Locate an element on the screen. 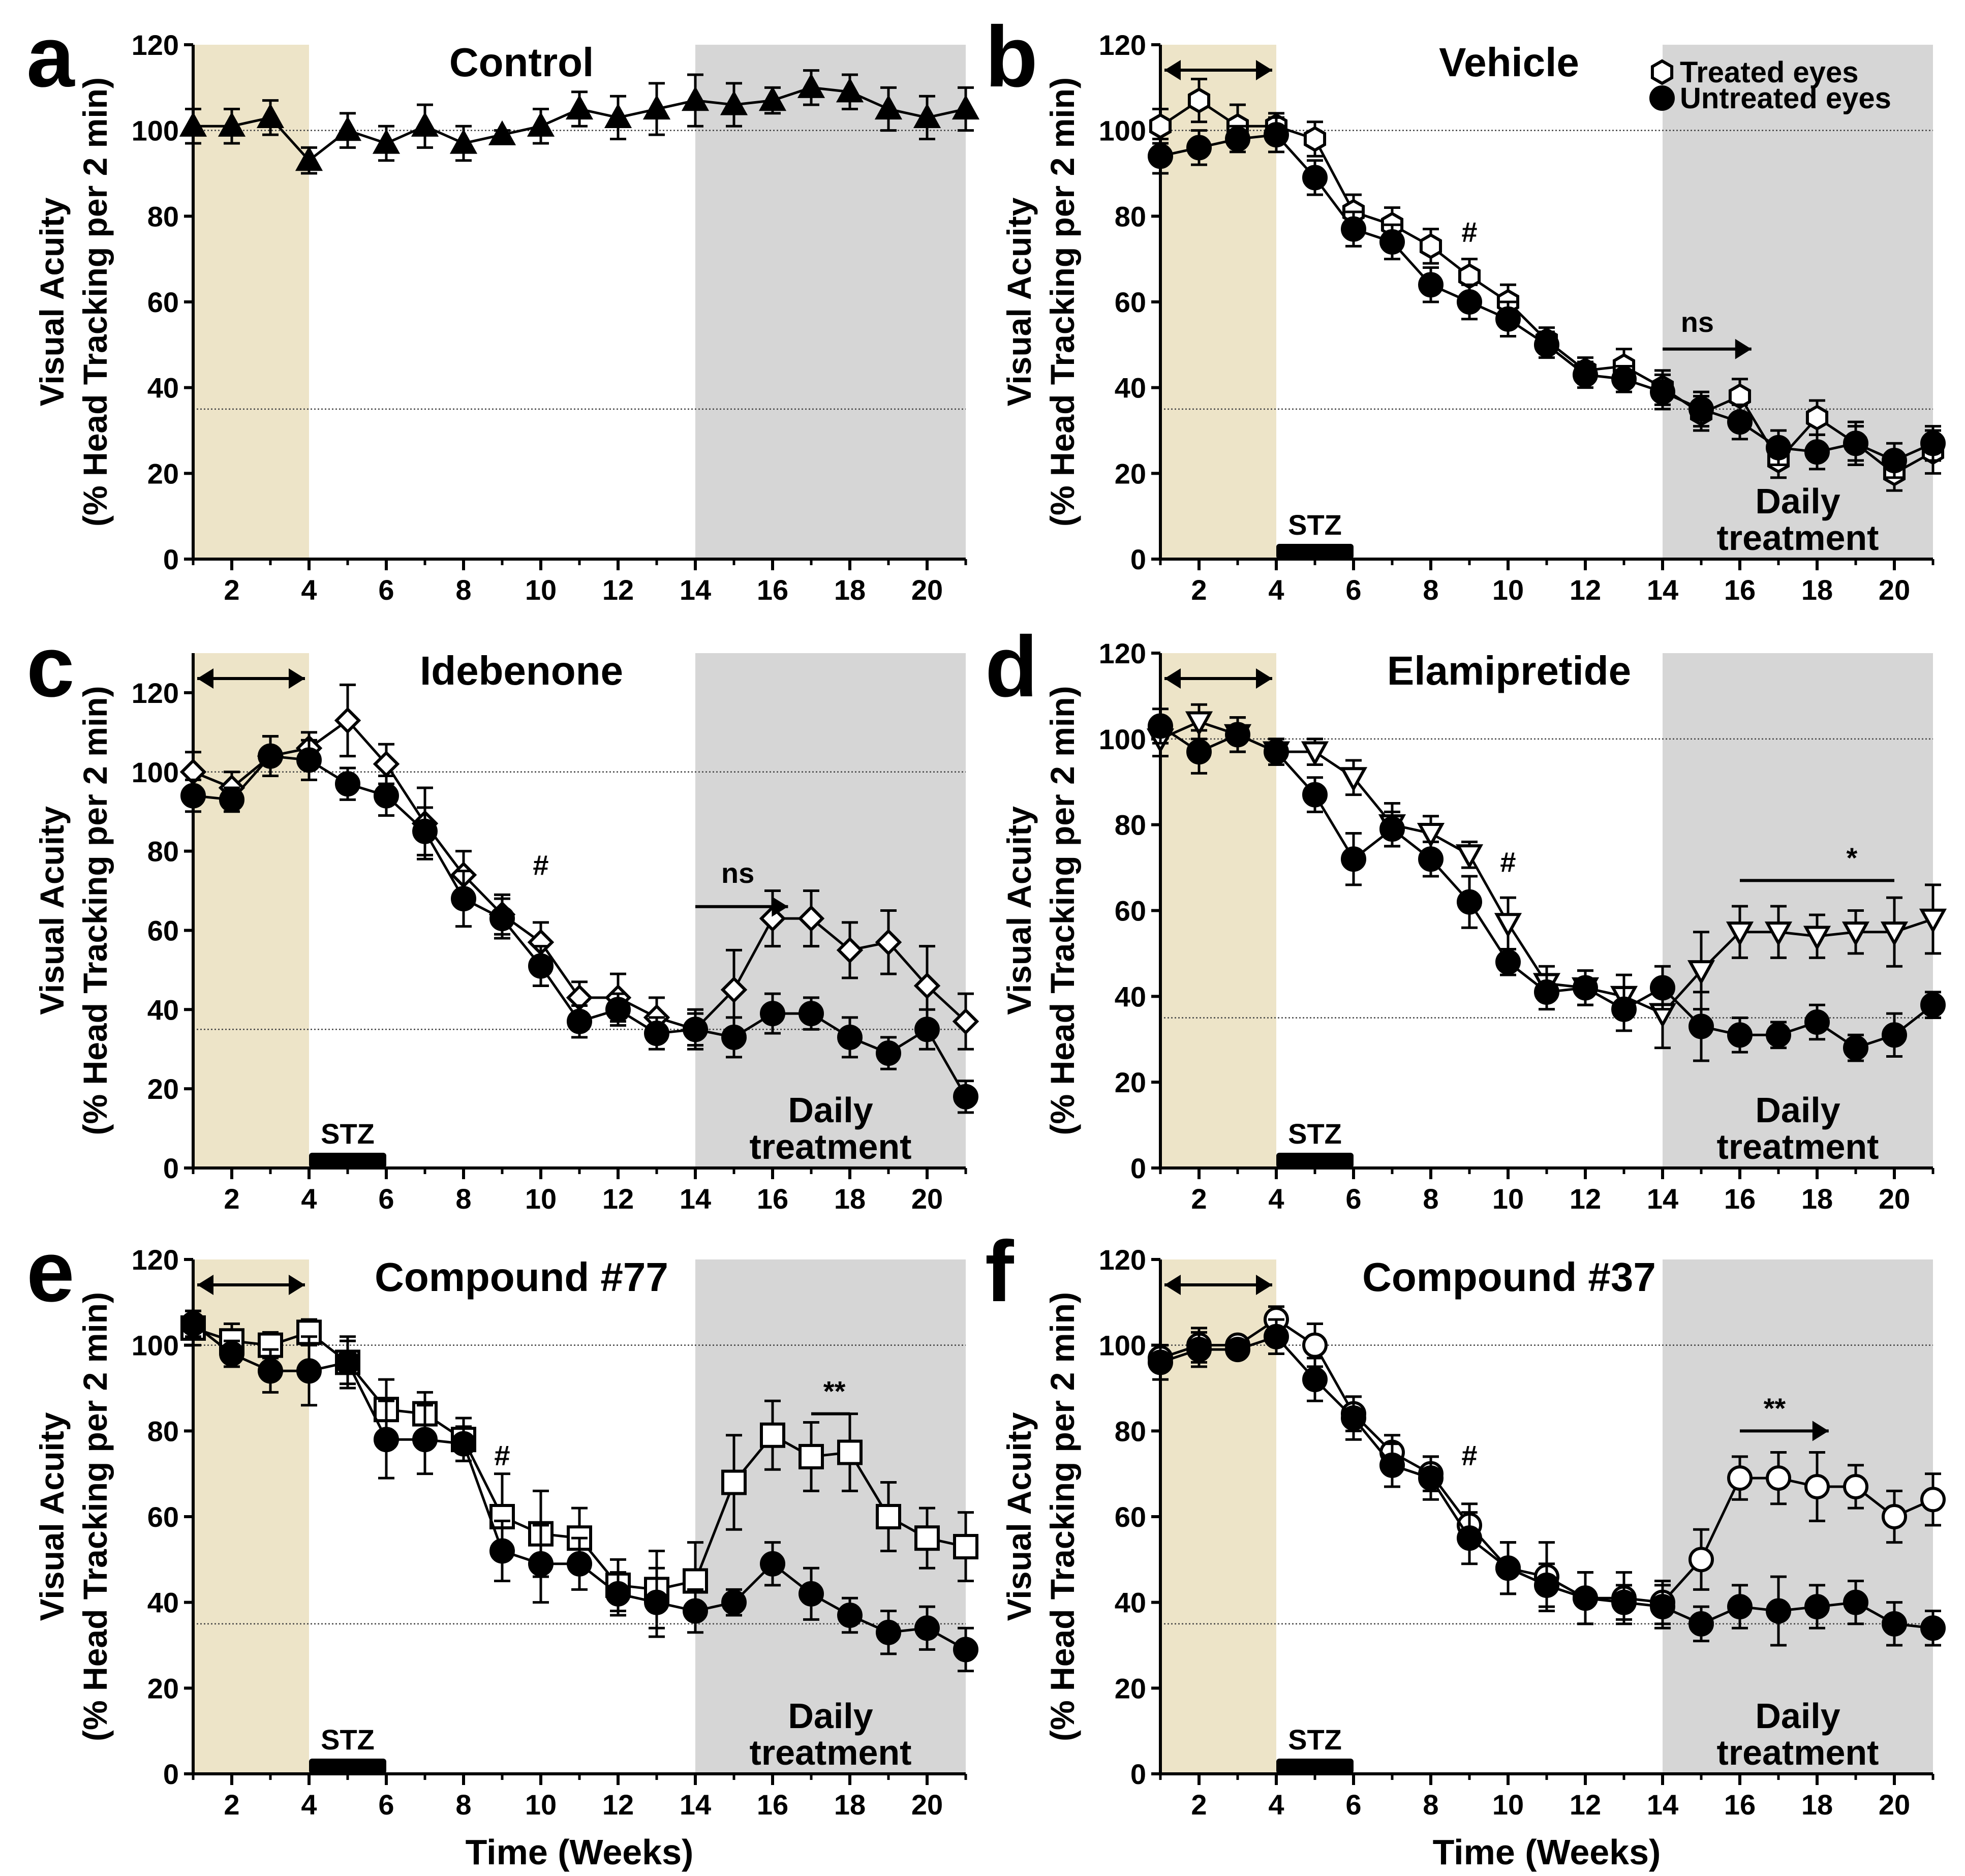  panel-d-annotation: # is located at coordinates (1508, 862).